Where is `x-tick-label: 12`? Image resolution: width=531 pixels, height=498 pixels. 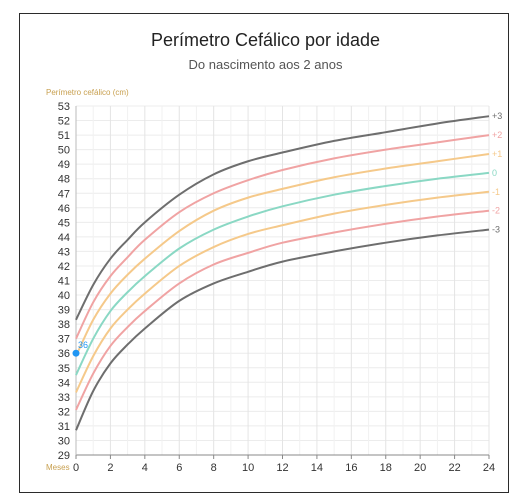
x-tick-label: 12 is located at coordinates (282, 468).